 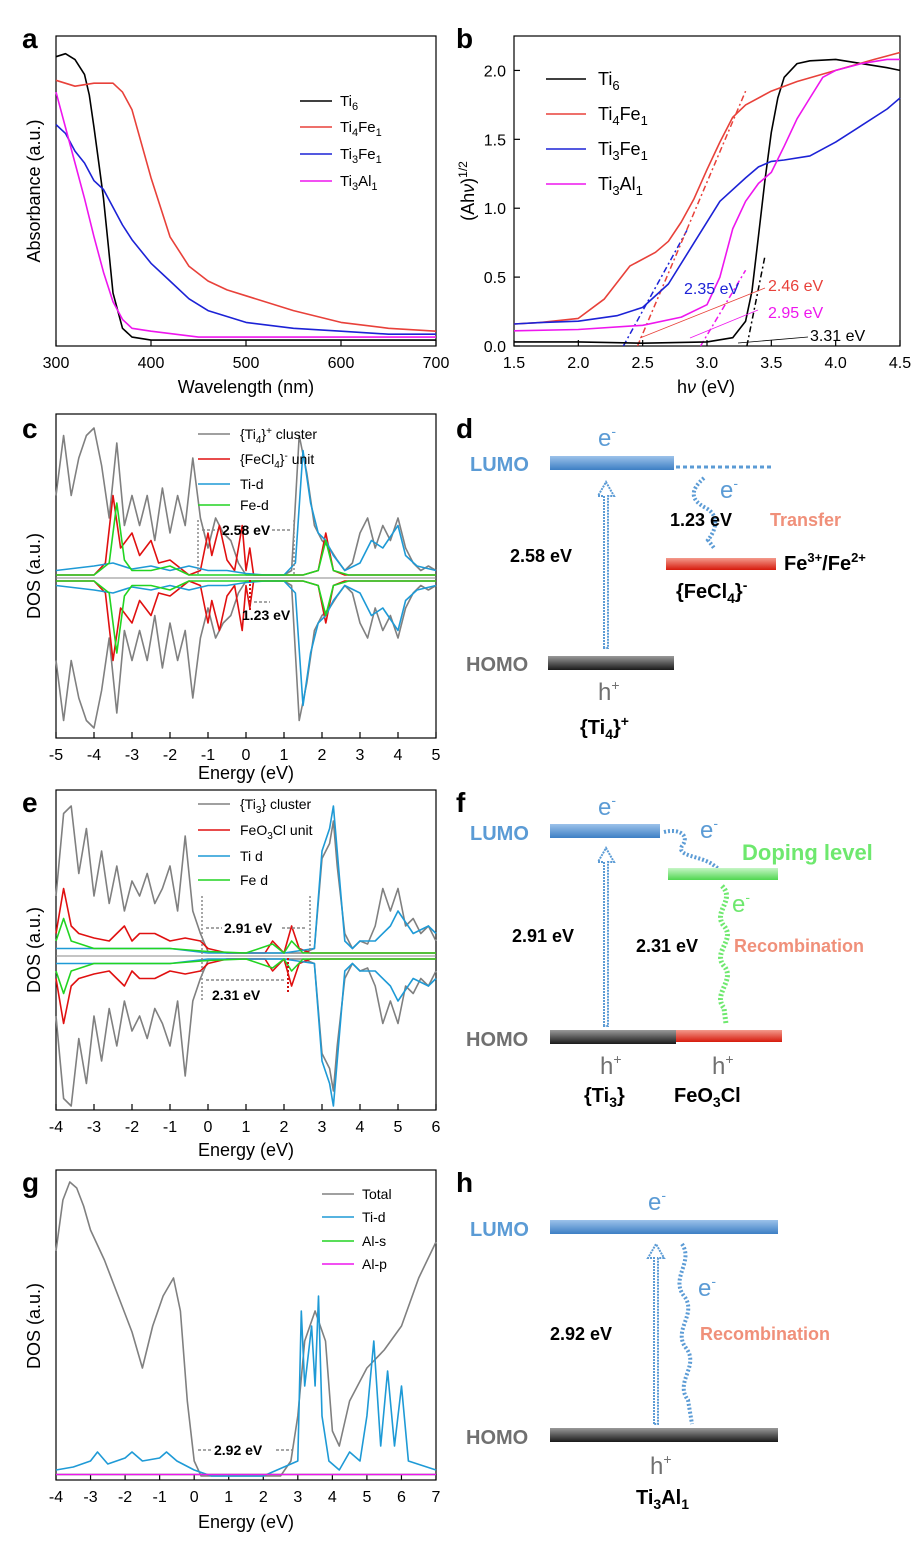 What do you see at coordinates (34, 950) in the screenshot?
I see `y-axis-label: DOS (a.u.)` at bounding box center [34, 950].